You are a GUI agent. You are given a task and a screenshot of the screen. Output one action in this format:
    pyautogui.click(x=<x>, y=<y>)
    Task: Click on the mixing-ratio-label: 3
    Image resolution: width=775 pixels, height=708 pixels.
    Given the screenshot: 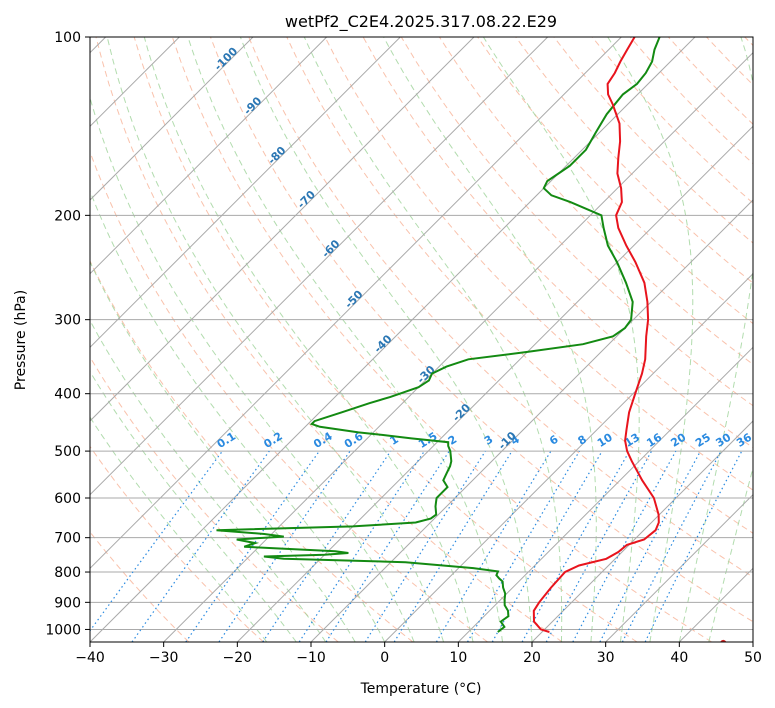 What is the action you would take?
    pyautogui.click(x=488, y=440)
    